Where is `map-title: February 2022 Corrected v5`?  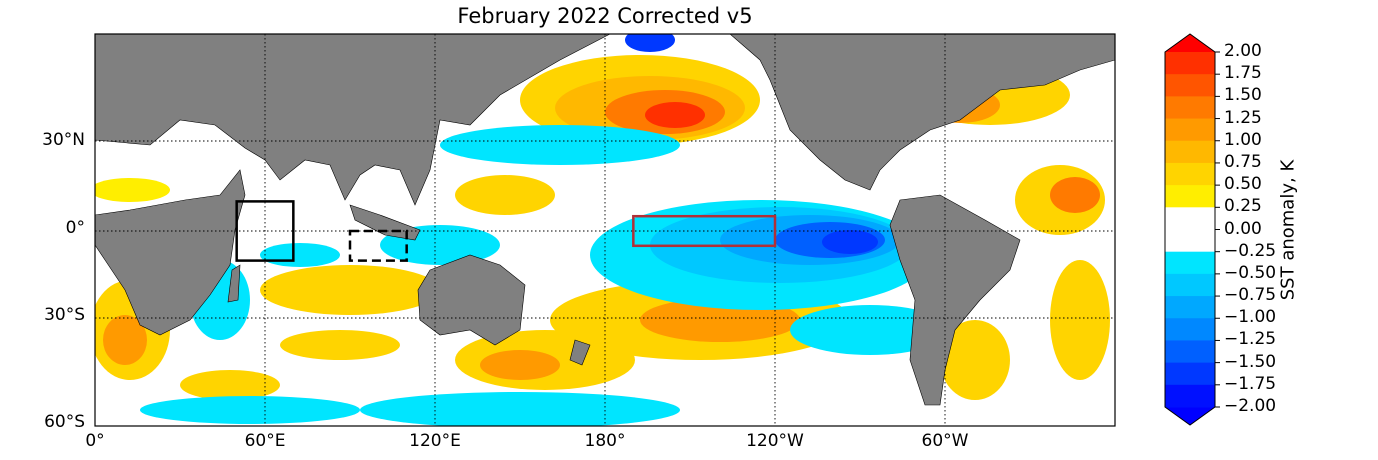 map-title: February 2022 Corrected v5 is located at coordinates (605, 16).